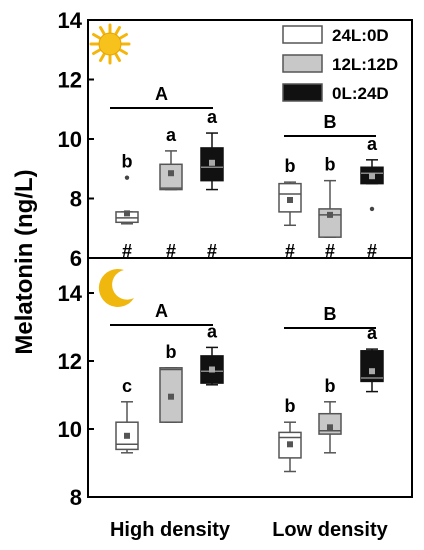 The image size is (424, 550). I want to click on legend-swatch-24L:0D, so click(302, 34).